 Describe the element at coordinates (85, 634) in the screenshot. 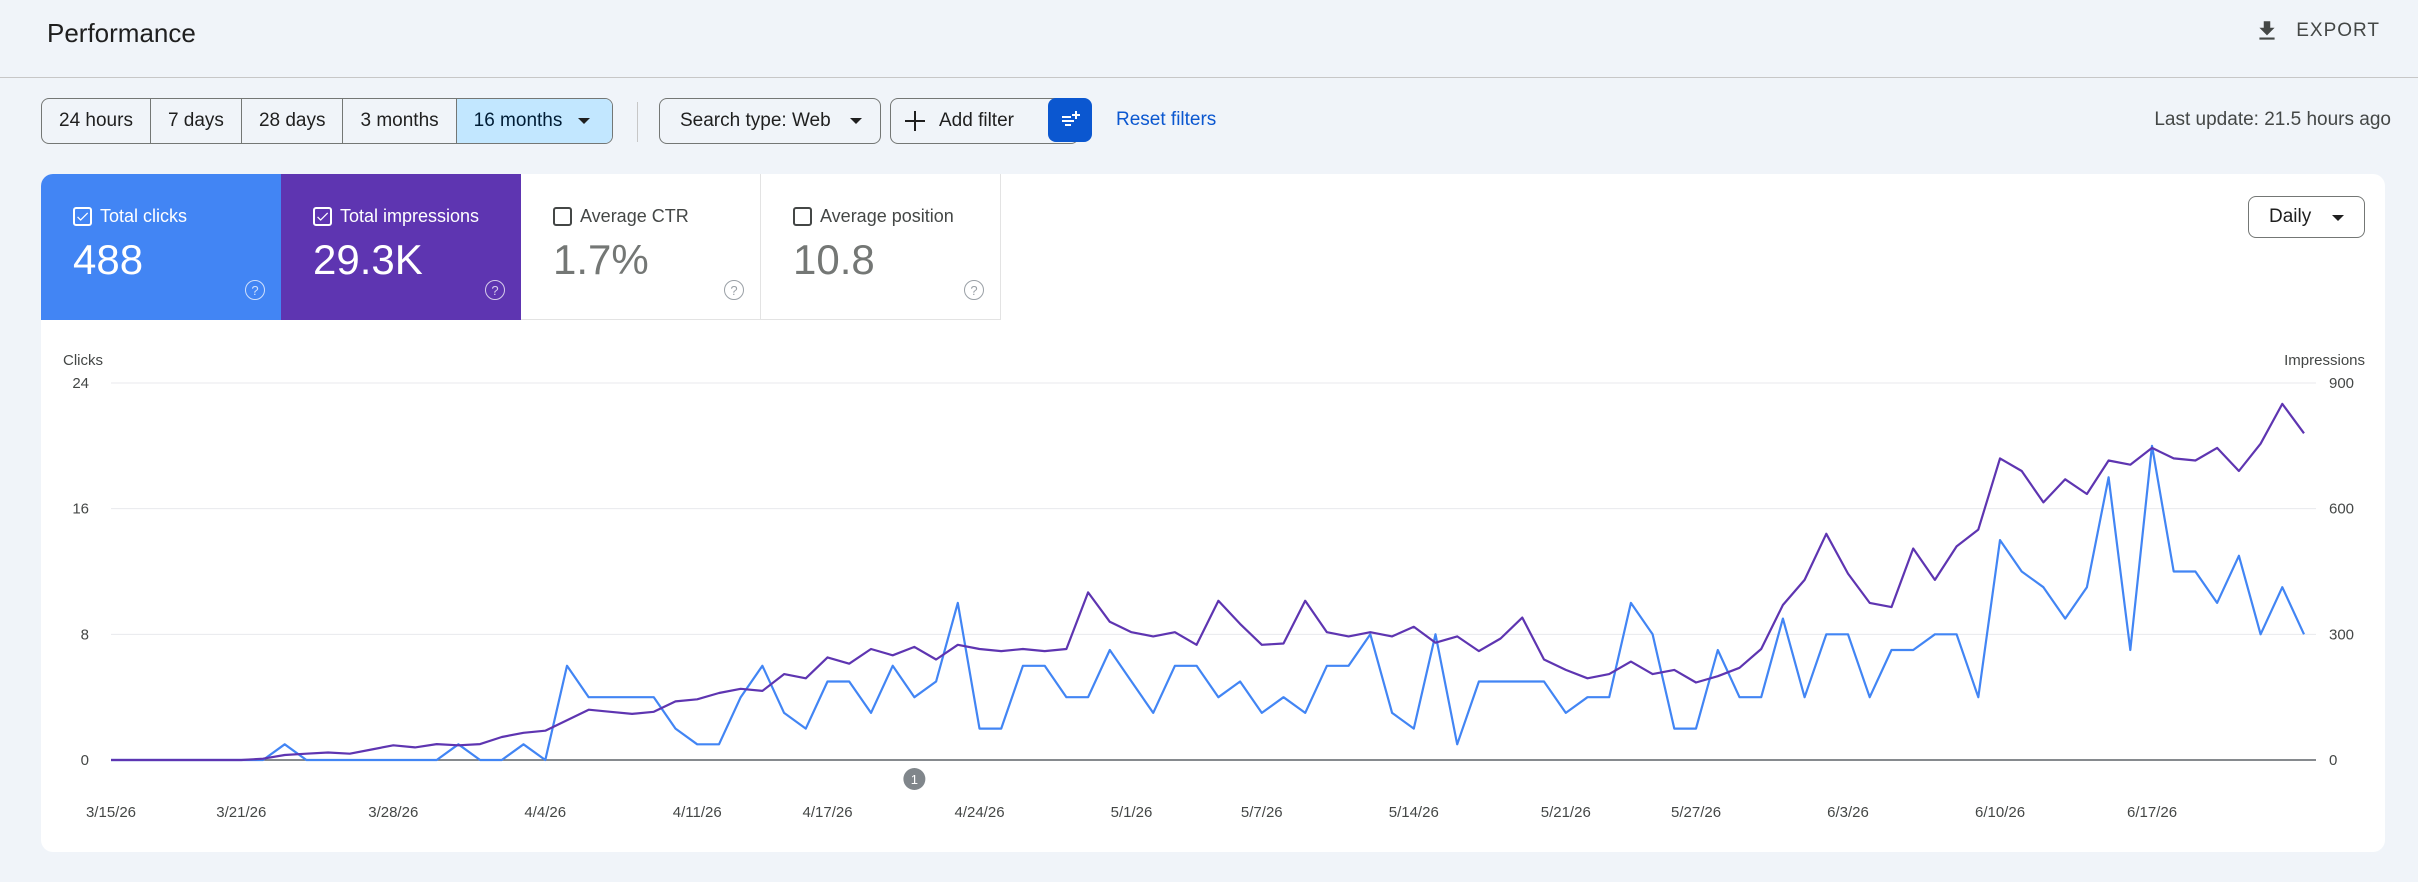

I see `y-tick-label: 8` at that location.